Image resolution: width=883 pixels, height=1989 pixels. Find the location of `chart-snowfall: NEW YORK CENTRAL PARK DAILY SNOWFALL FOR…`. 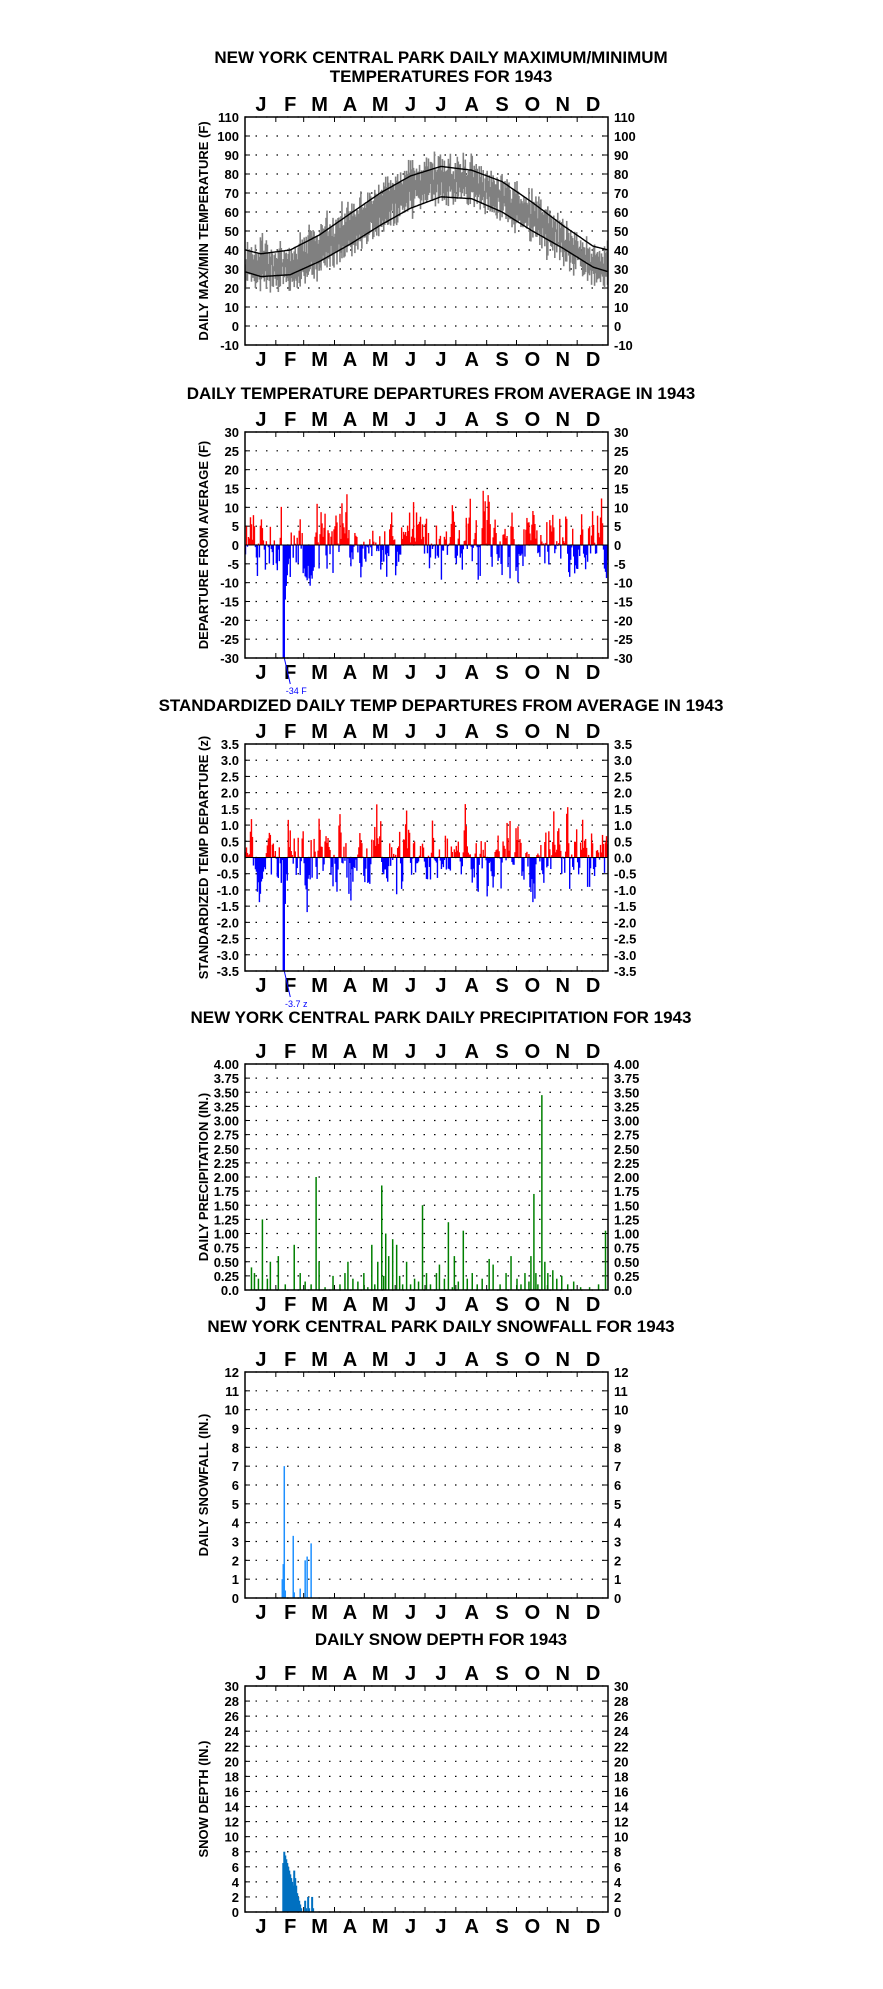

chart-snowfall: NEW YORK CENTRAL PARK DAILY SNOWFALL FOR… is located at coordinates (435, 1470).